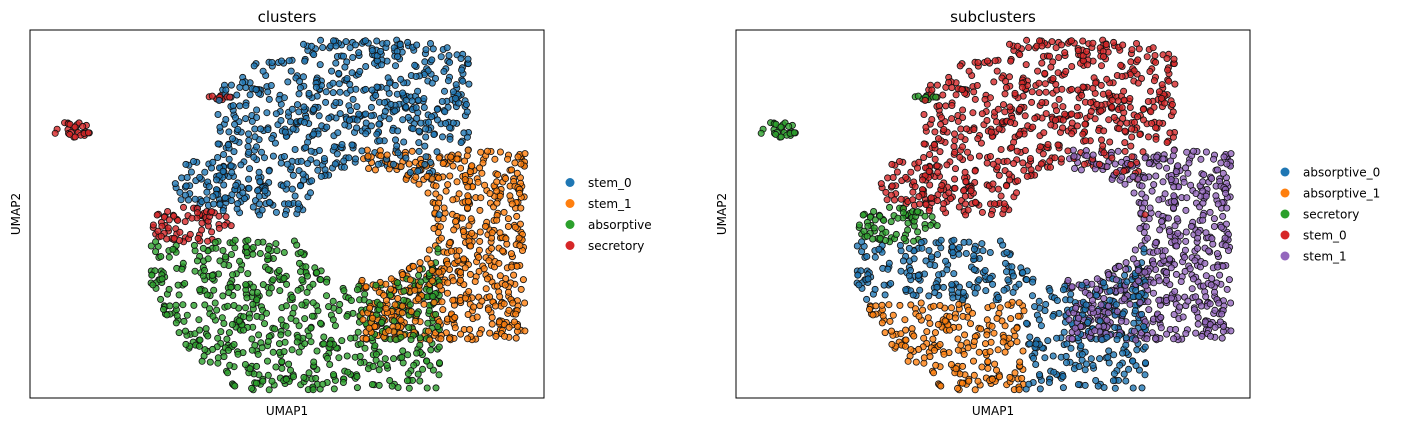  Describe the element at coordinates (1285, 193) in the screenshot. I see `legend-marker` at that location.